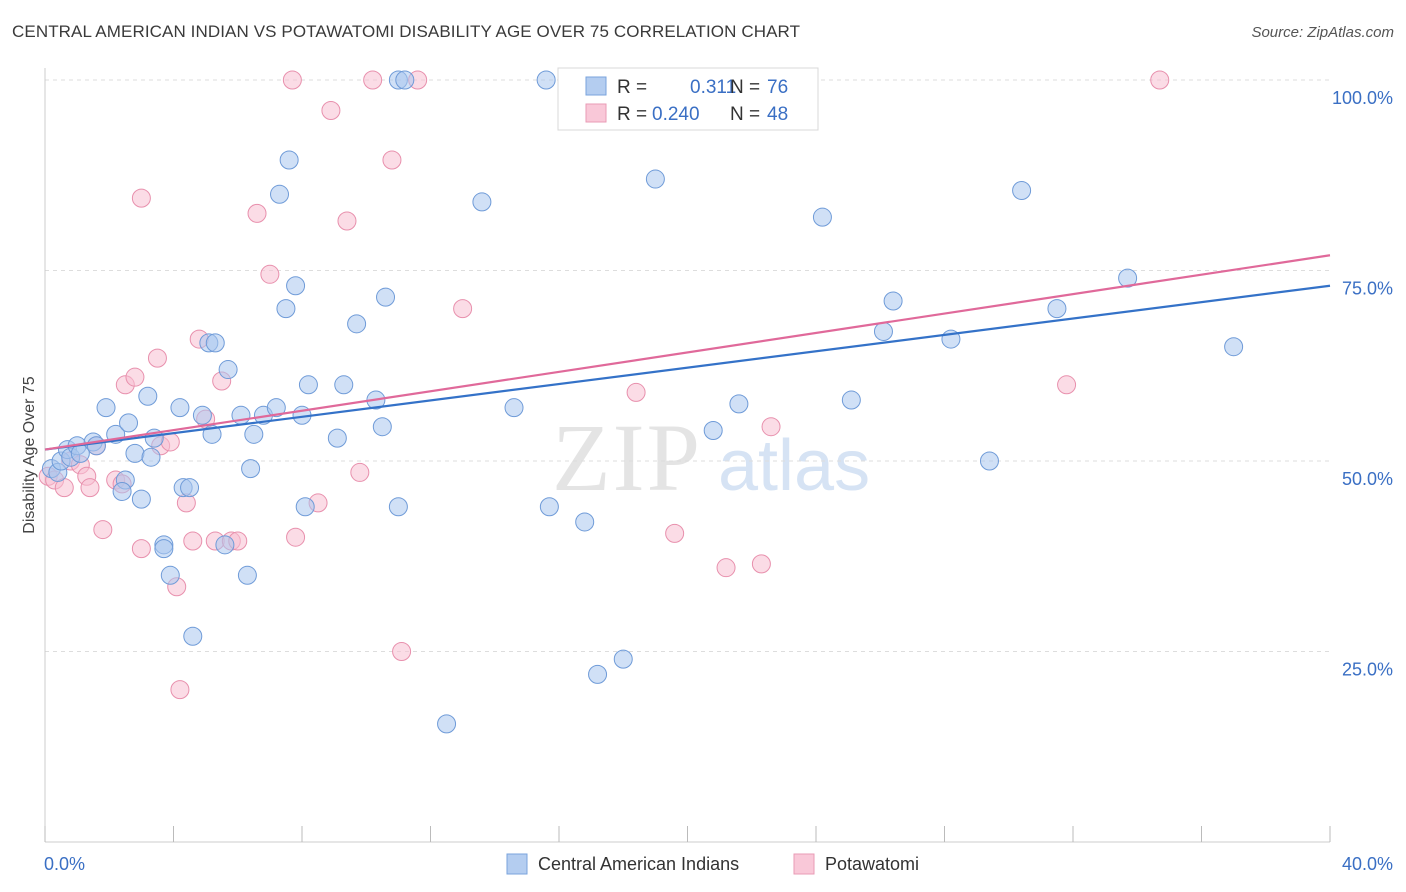 This screenshot has width=1406, height=892. What do you see at coordinates (872, 864) in the screenshot?
I see `series-legend-label-pink: Potawatomi` at bounding box center [872, 864].